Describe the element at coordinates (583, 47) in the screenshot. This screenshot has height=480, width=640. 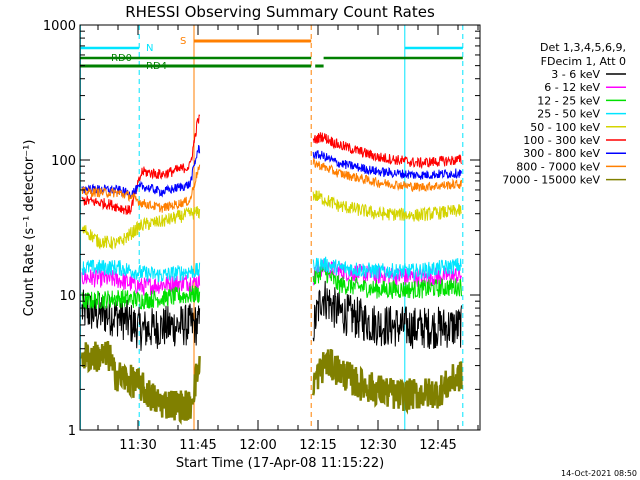
I see `legend-header-line: Det 1,3,4,5,6,9,` at that location.